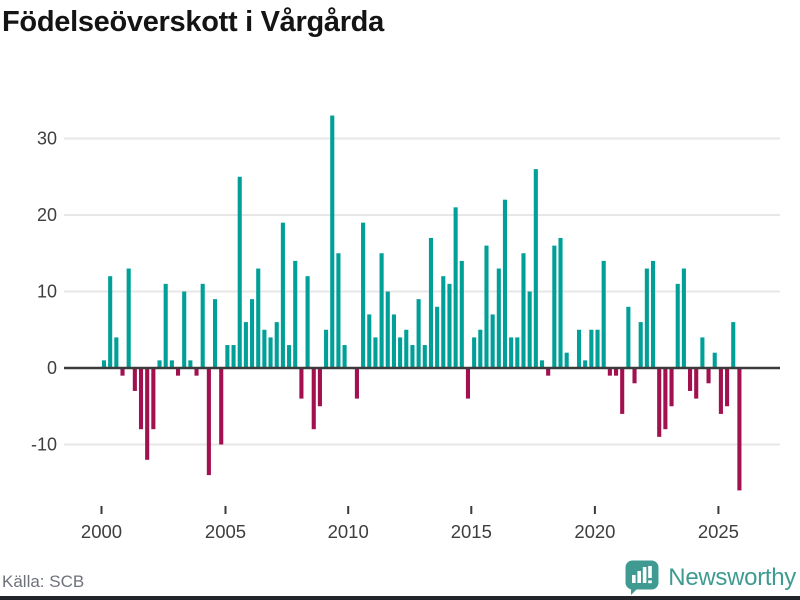 Image resolution: width=800 pixels, height=600 pixels. Describe the element at coordinates (190, 364) in the screenshot. I see `bar-2003-q3` at that location.